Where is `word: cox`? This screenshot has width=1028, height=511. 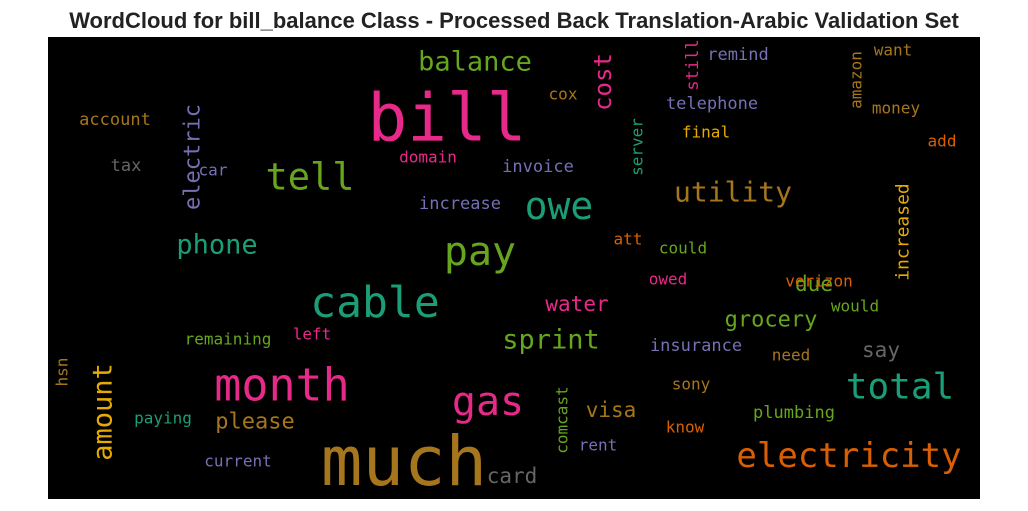 word: cox is located at coordinates (563, 94).